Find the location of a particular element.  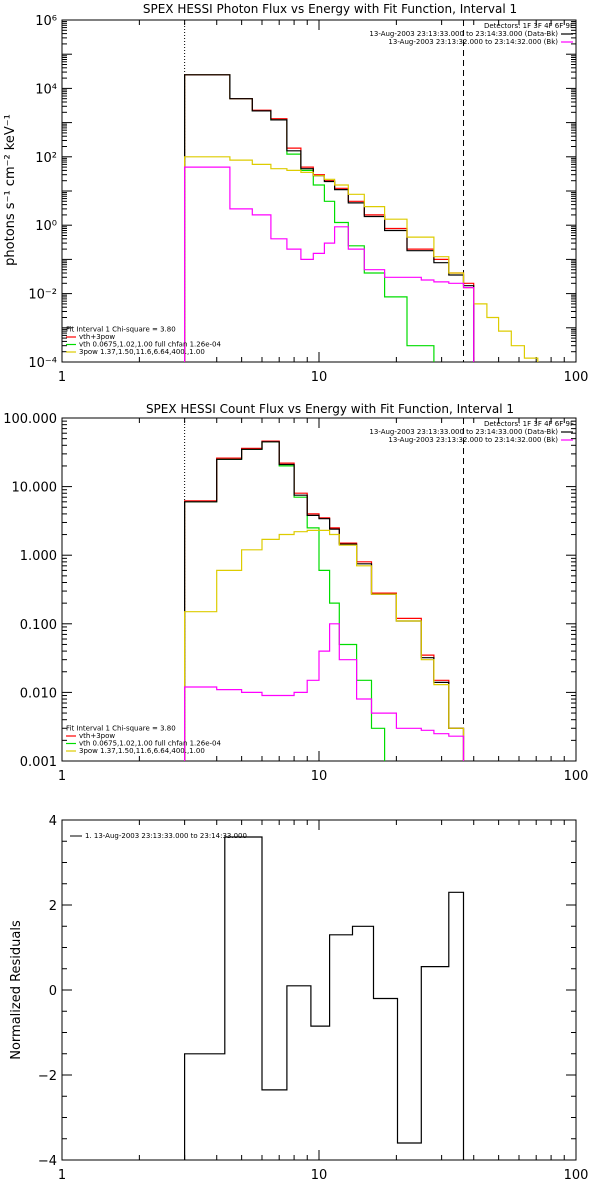

y-tick-label: 2 is located at coordinates (53, 906).